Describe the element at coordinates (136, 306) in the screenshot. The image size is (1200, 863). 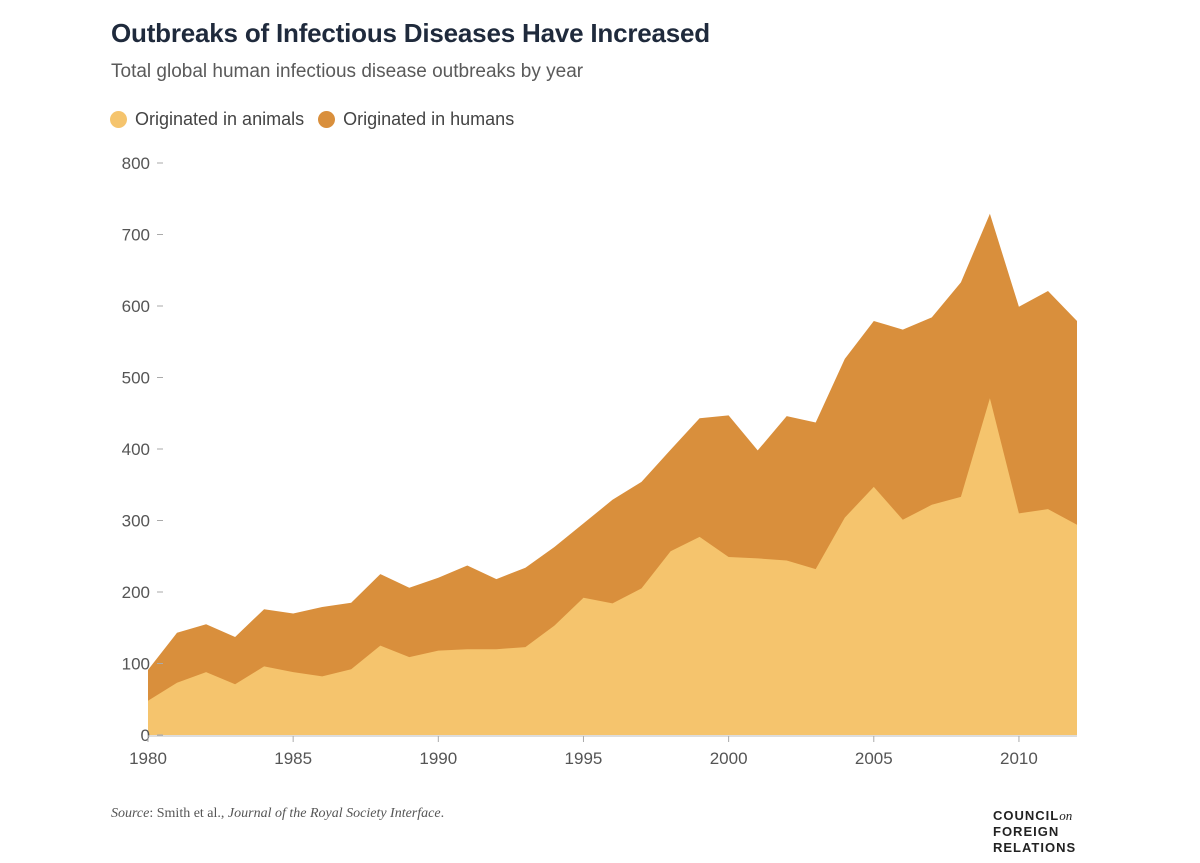
I see `y-tick-label: 600` at that location.